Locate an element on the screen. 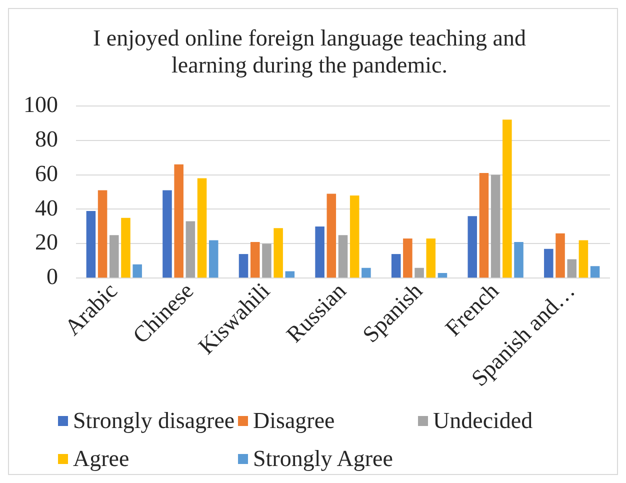 This screenshot has width=626, height=483. legend-label: Agree is located at coordinates (101, 459).